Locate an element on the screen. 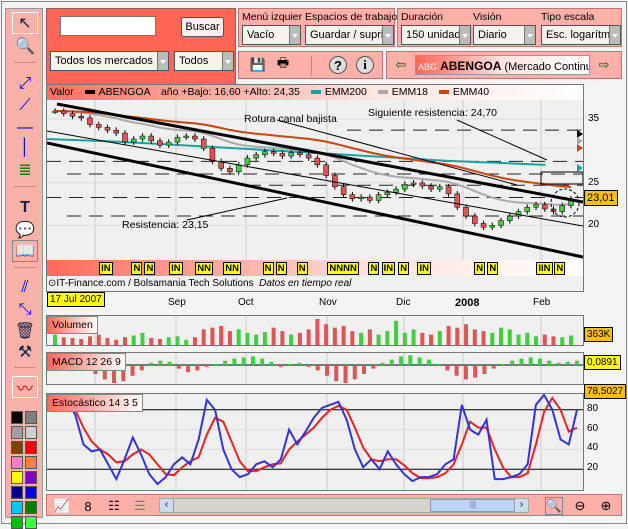 The image size is (628, 529). horizontal-line-icon: — is located at coordinates (25, 127).